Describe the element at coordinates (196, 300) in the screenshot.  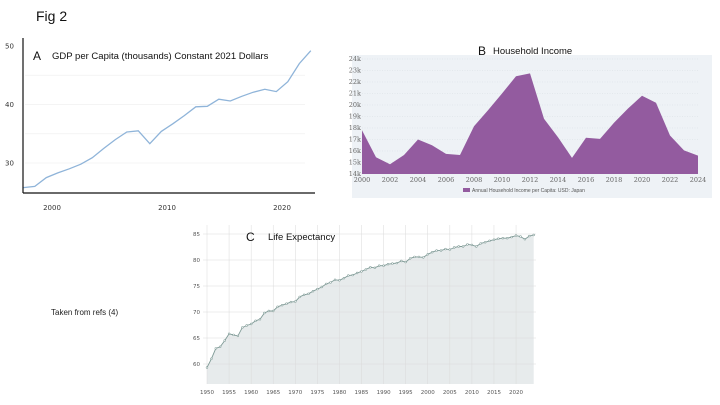
I see `life-expectancy-y-ticks: 60 65 70 75 80 85` at that location.